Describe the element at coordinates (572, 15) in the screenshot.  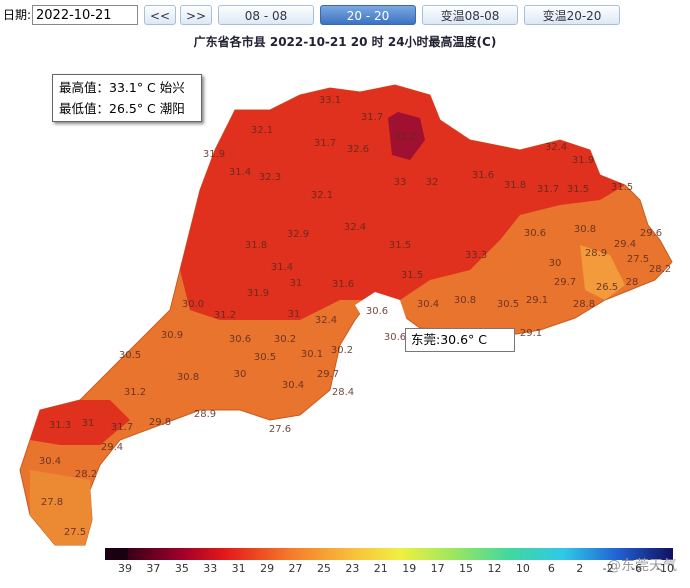
I see `time-button: 变温20-20` at that location.